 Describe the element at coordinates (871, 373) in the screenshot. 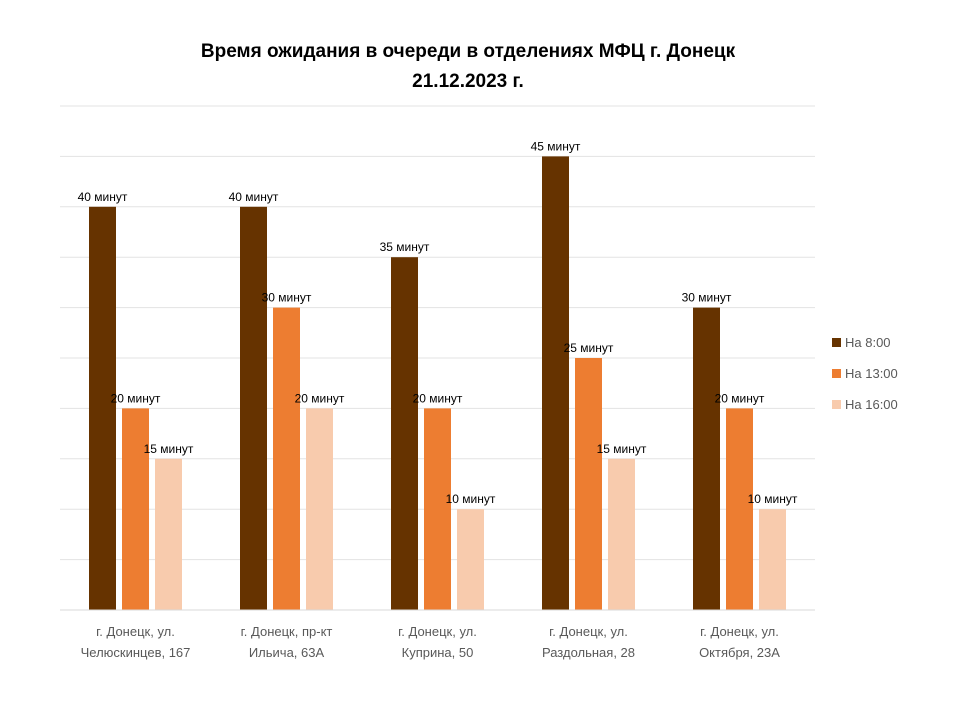

I see `legend-label: На 13:00` at that location.